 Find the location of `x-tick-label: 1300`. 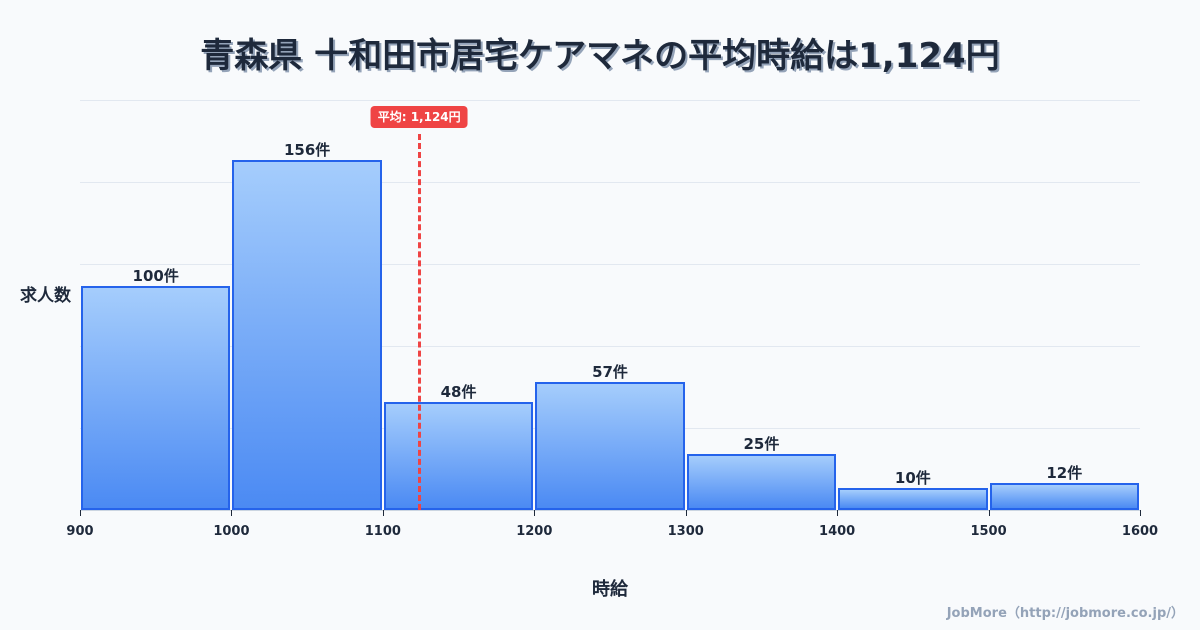

x-tick-label: 1300 is located at coordinates (685, 531).